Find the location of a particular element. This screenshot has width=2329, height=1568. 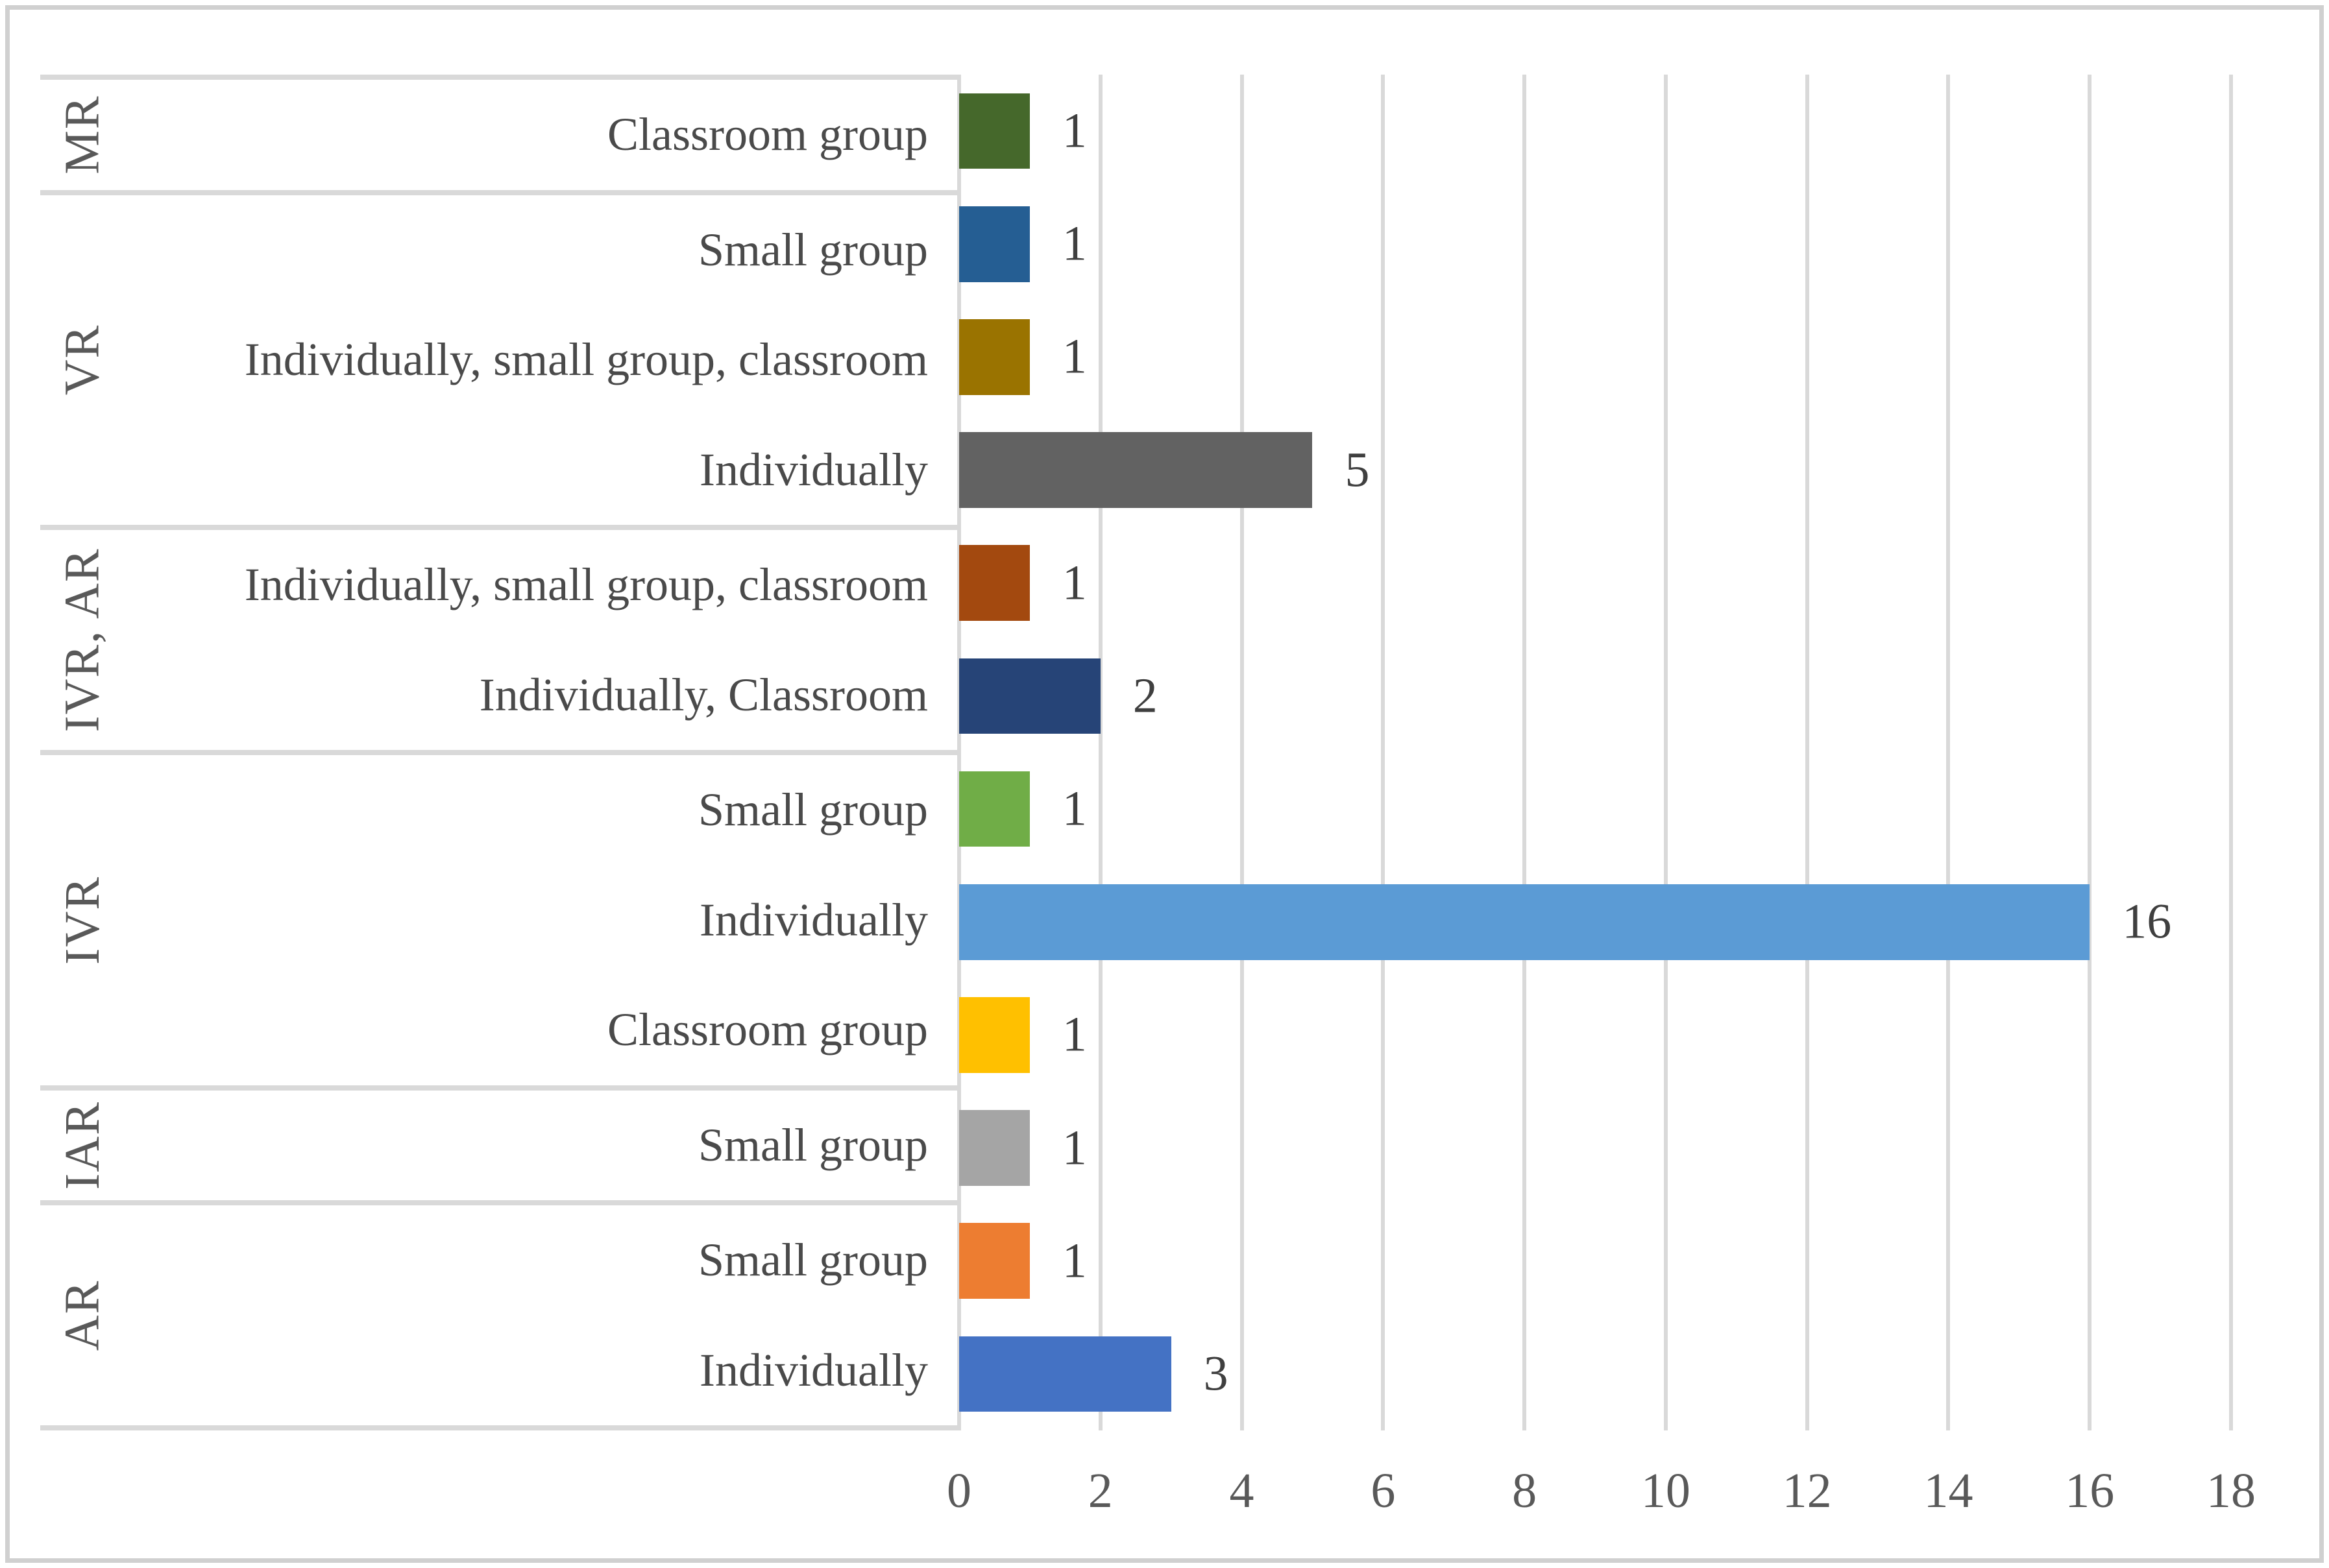

group-row: IAR Small group is located at coordinates (500, 1148).